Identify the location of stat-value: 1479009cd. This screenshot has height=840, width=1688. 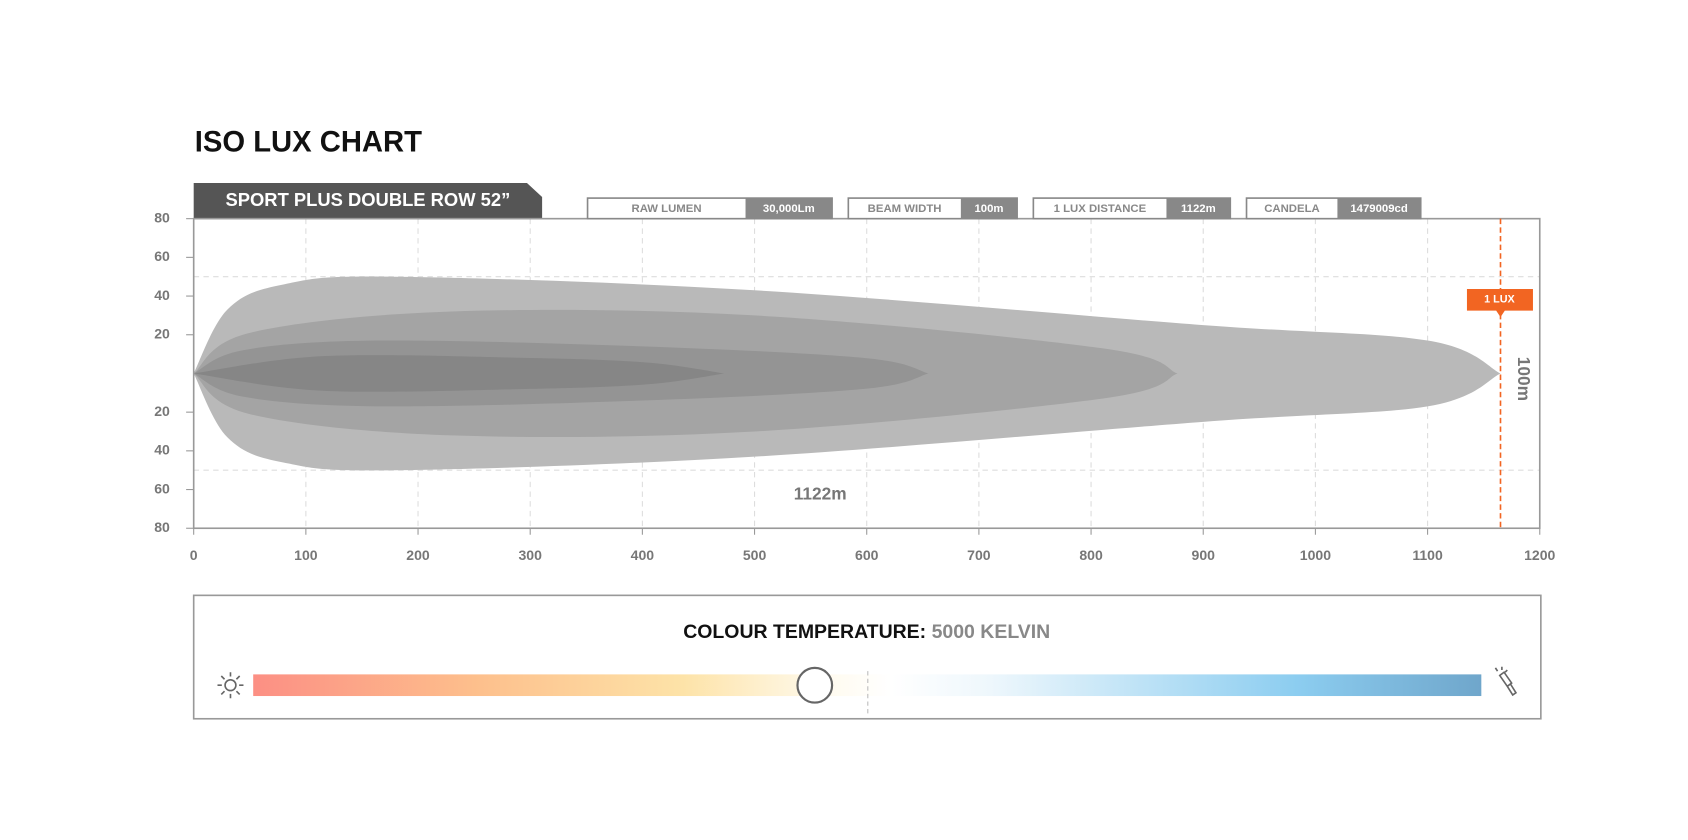
(1379, 209).